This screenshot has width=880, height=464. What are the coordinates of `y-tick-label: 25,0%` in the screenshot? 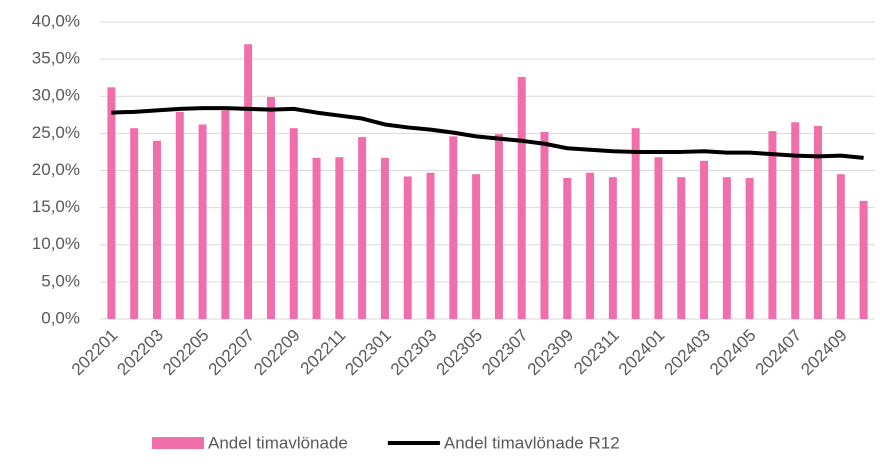 It's located at (56, 132).